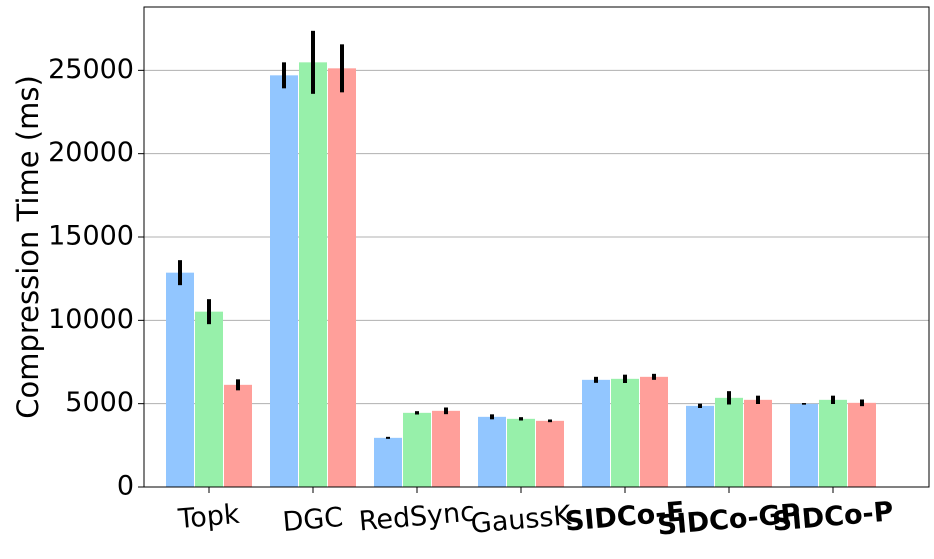 This screenshot has width=934, height=559. What do you see at coordinates (99, 402) in the screenshot?
I see `y-tick-label: 5000` at bounding box center [99, 402].